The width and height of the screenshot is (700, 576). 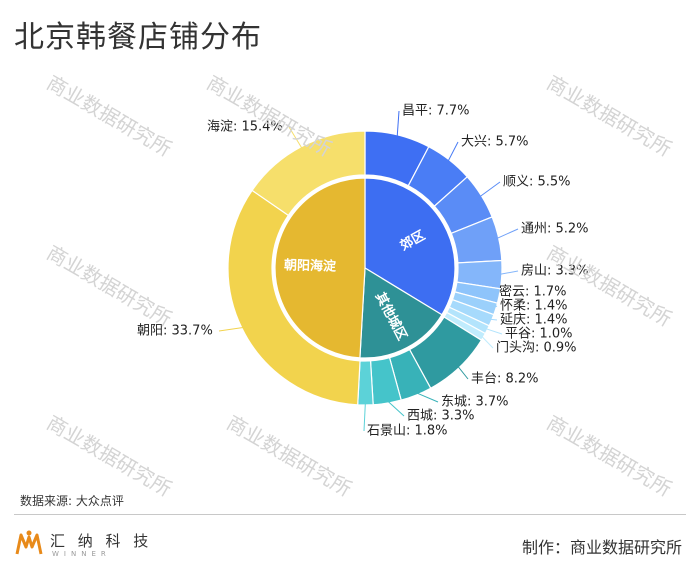 What do you see at coordinates (489, 189) in the screenshot?
I see `leader-line-顺义` at bounding box center [489, 189].